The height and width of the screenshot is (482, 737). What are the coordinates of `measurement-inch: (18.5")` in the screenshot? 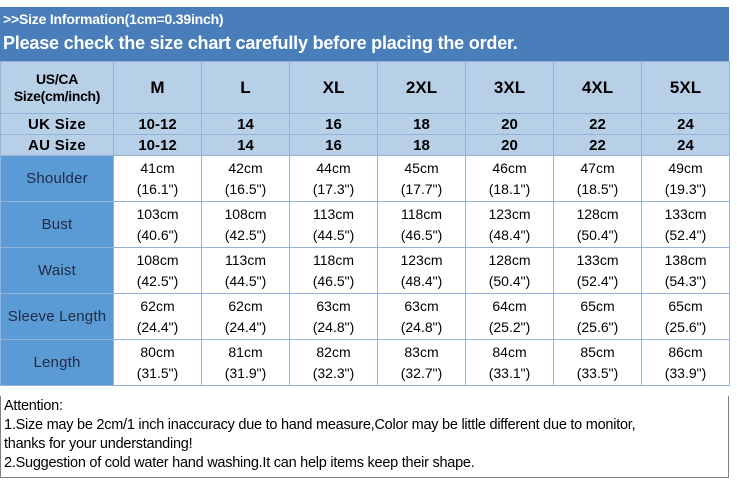 It's located at (597, 188).